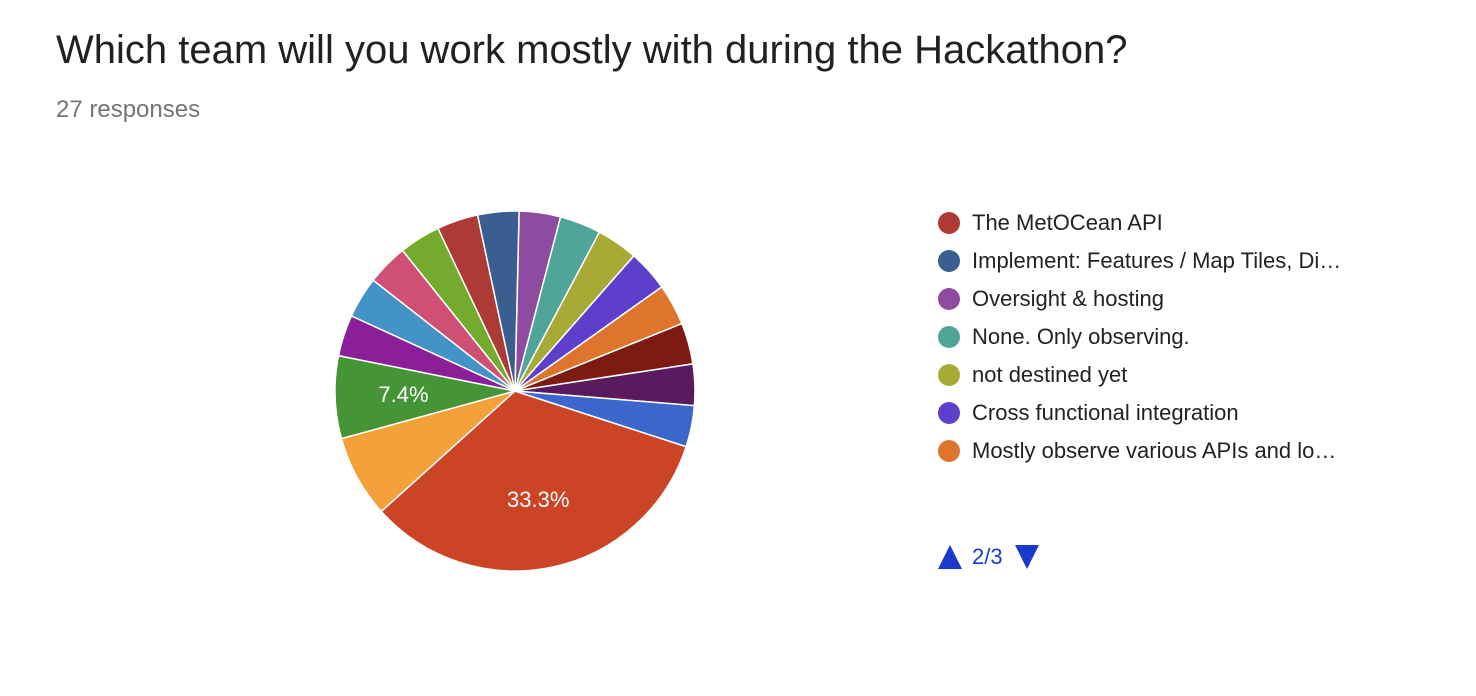 The width and height of the screenshot is (1476, 696). I want to click on legend-pager: 2/3, so click(988, 557).